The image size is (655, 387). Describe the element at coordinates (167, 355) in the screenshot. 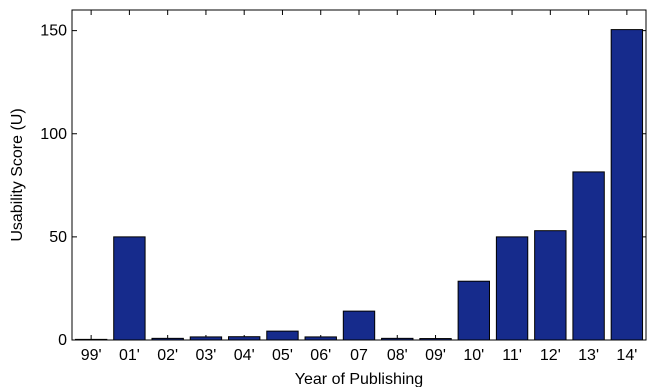

I see `x-tick-label: 02'` at that location.